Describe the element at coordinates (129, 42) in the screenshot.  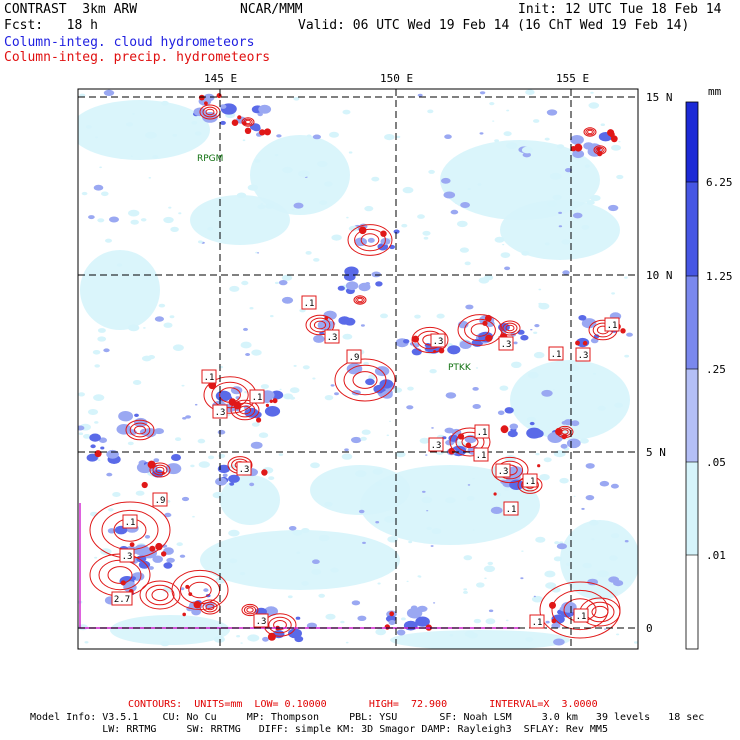
I see `legend-cloud: Column-integ. cloud hydrometeors` at that location.